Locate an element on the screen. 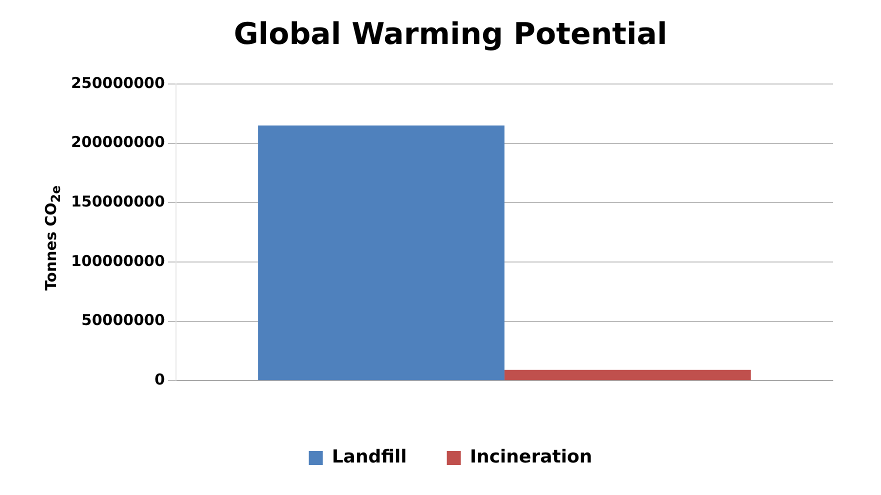 The image size is (881, 495). y-tick-label: 200000000 is located at coordinates (117, 142).